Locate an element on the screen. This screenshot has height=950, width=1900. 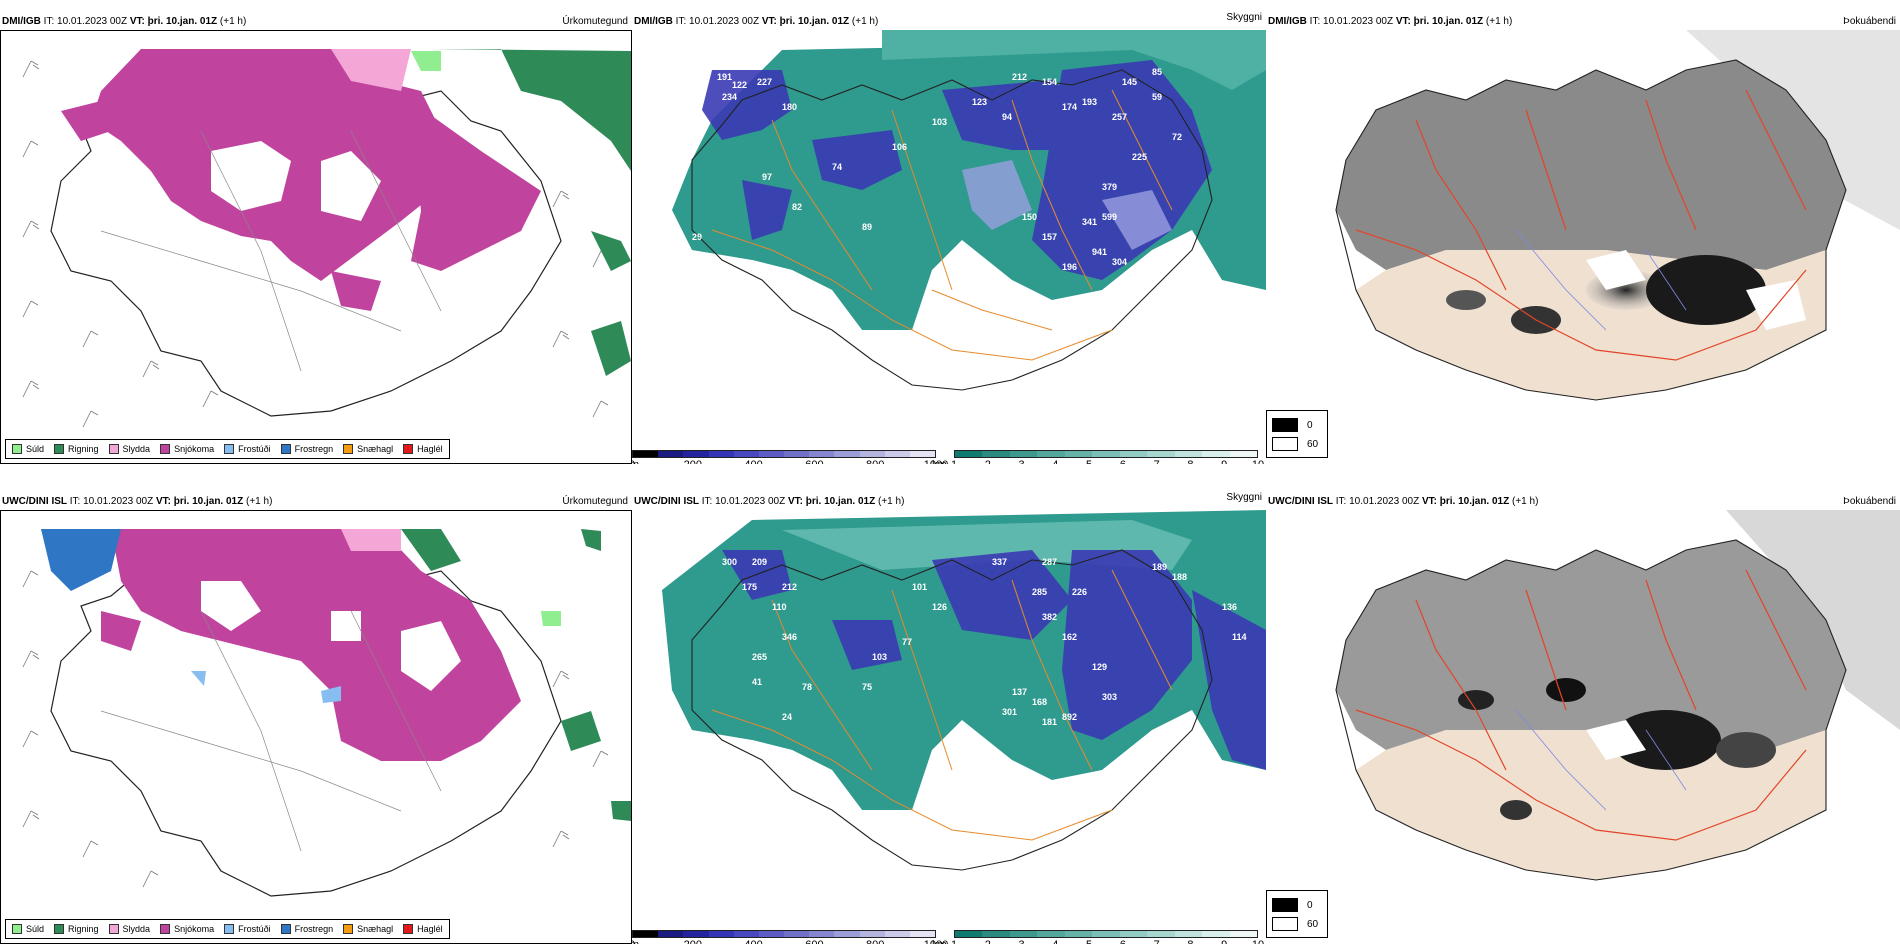
visibility-value-label: 265 is located at coordinates (759, 657).